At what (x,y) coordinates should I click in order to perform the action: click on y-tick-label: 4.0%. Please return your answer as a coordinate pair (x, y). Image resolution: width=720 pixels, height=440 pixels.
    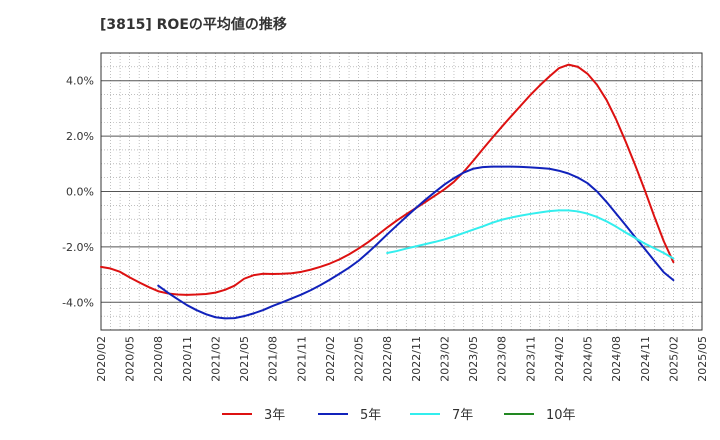
    Looking at the image, I should click on (80, 81).